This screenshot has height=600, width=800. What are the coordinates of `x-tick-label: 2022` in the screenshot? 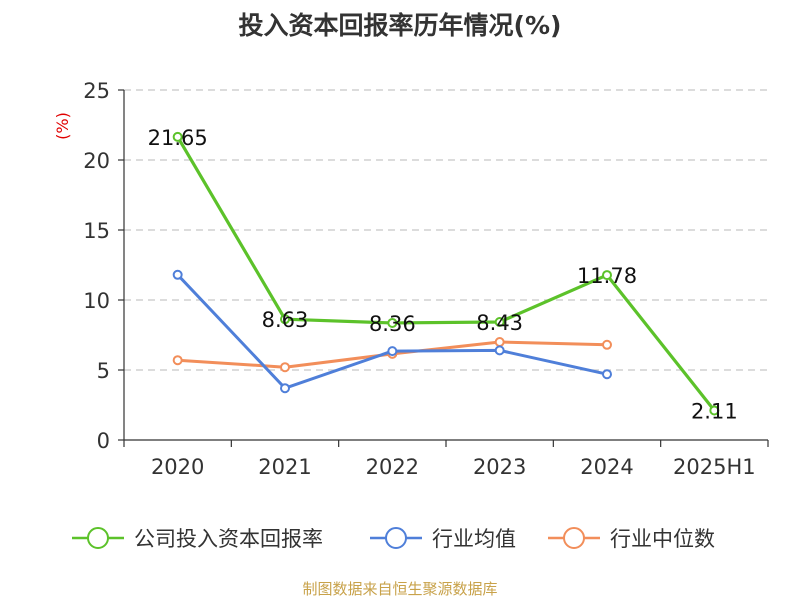 It's located at (392, 467).